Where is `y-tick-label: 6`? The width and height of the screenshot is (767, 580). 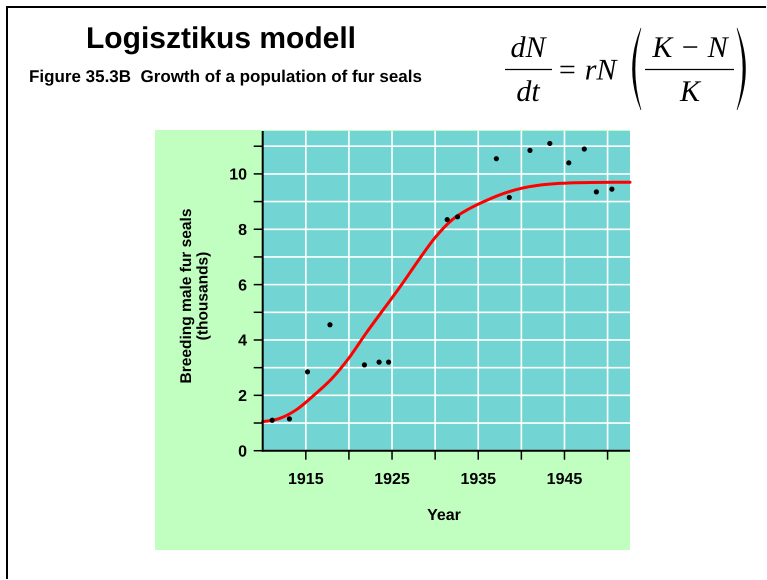 y-tick-label: 6 is located at coordinates (243, 285).